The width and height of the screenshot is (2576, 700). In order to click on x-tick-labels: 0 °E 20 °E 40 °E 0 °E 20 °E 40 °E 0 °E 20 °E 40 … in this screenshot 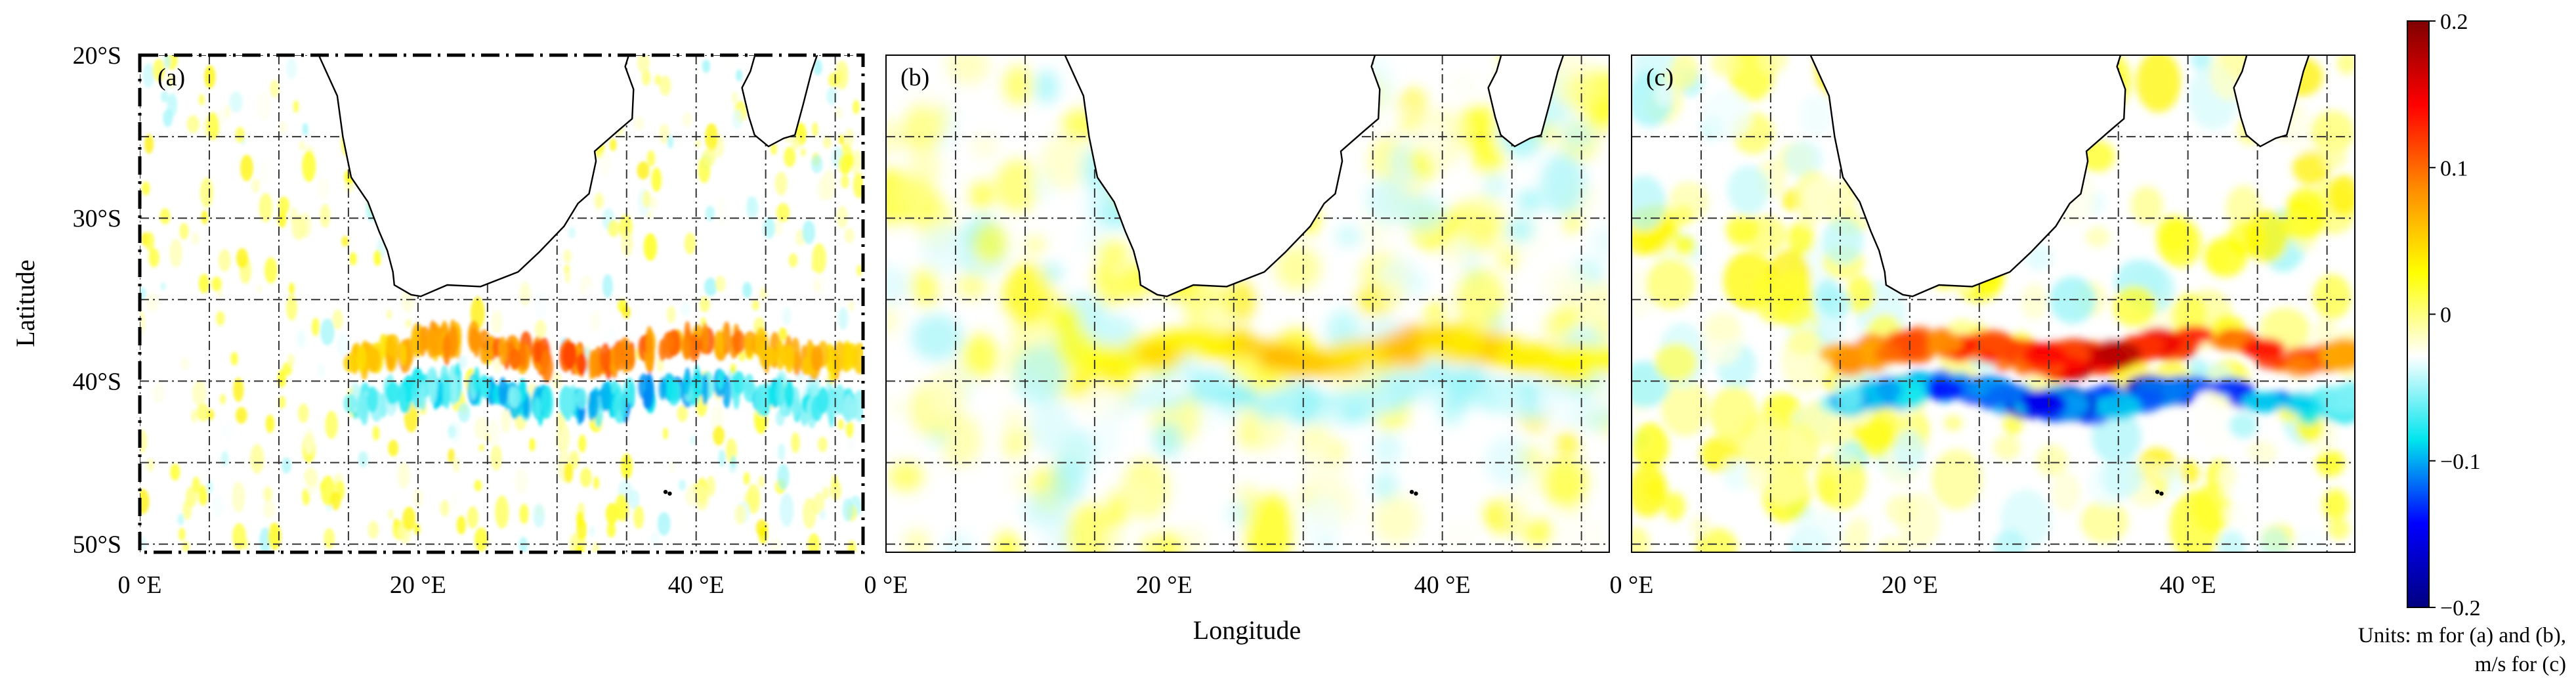, I will do `click(1167, 585)`.